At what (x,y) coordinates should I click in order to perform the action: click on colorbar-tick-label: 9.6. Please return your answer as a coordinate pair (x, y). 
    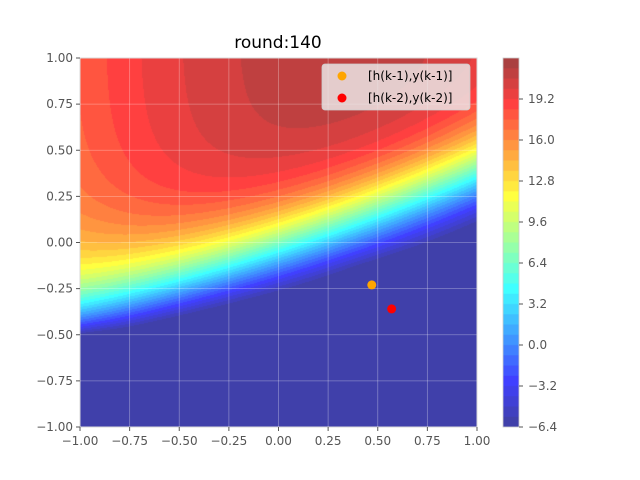
    Looking at the image, I should click on (537, 222).